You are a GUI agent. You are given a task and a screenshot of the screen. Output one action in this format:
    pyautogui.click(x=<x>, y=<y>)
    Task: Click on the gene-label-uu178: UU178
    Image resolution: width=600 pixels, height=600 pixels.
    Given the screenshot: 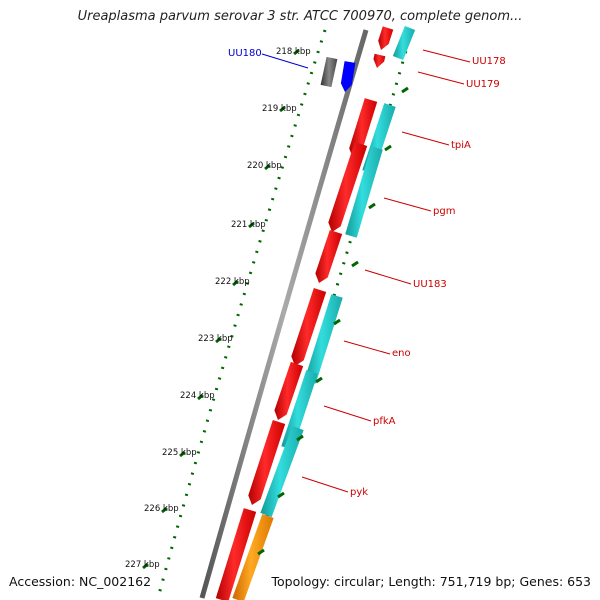 What is the action you would take?
    pyautogui.click(x=489, y=61)
    